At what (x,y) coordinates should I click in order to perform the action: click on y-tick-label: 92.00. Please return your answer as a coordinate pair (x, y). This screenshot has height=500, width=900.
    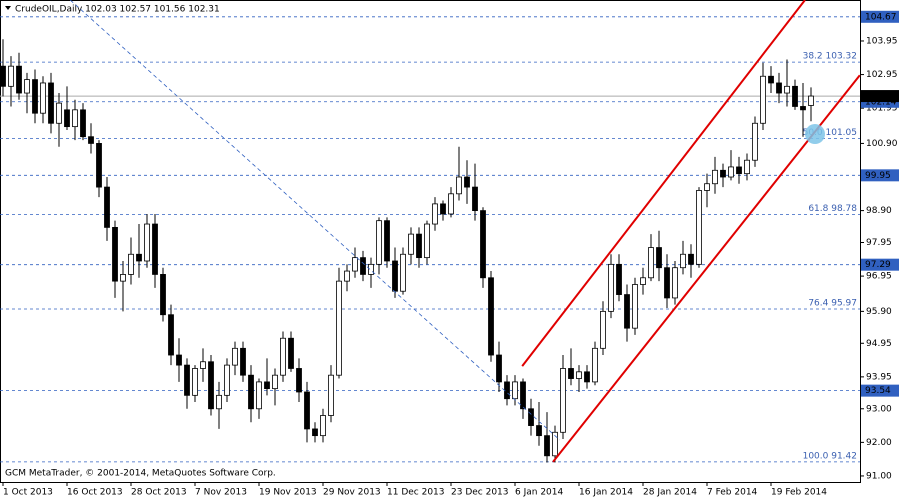
    Looking at the image, I should click on (879, 443).